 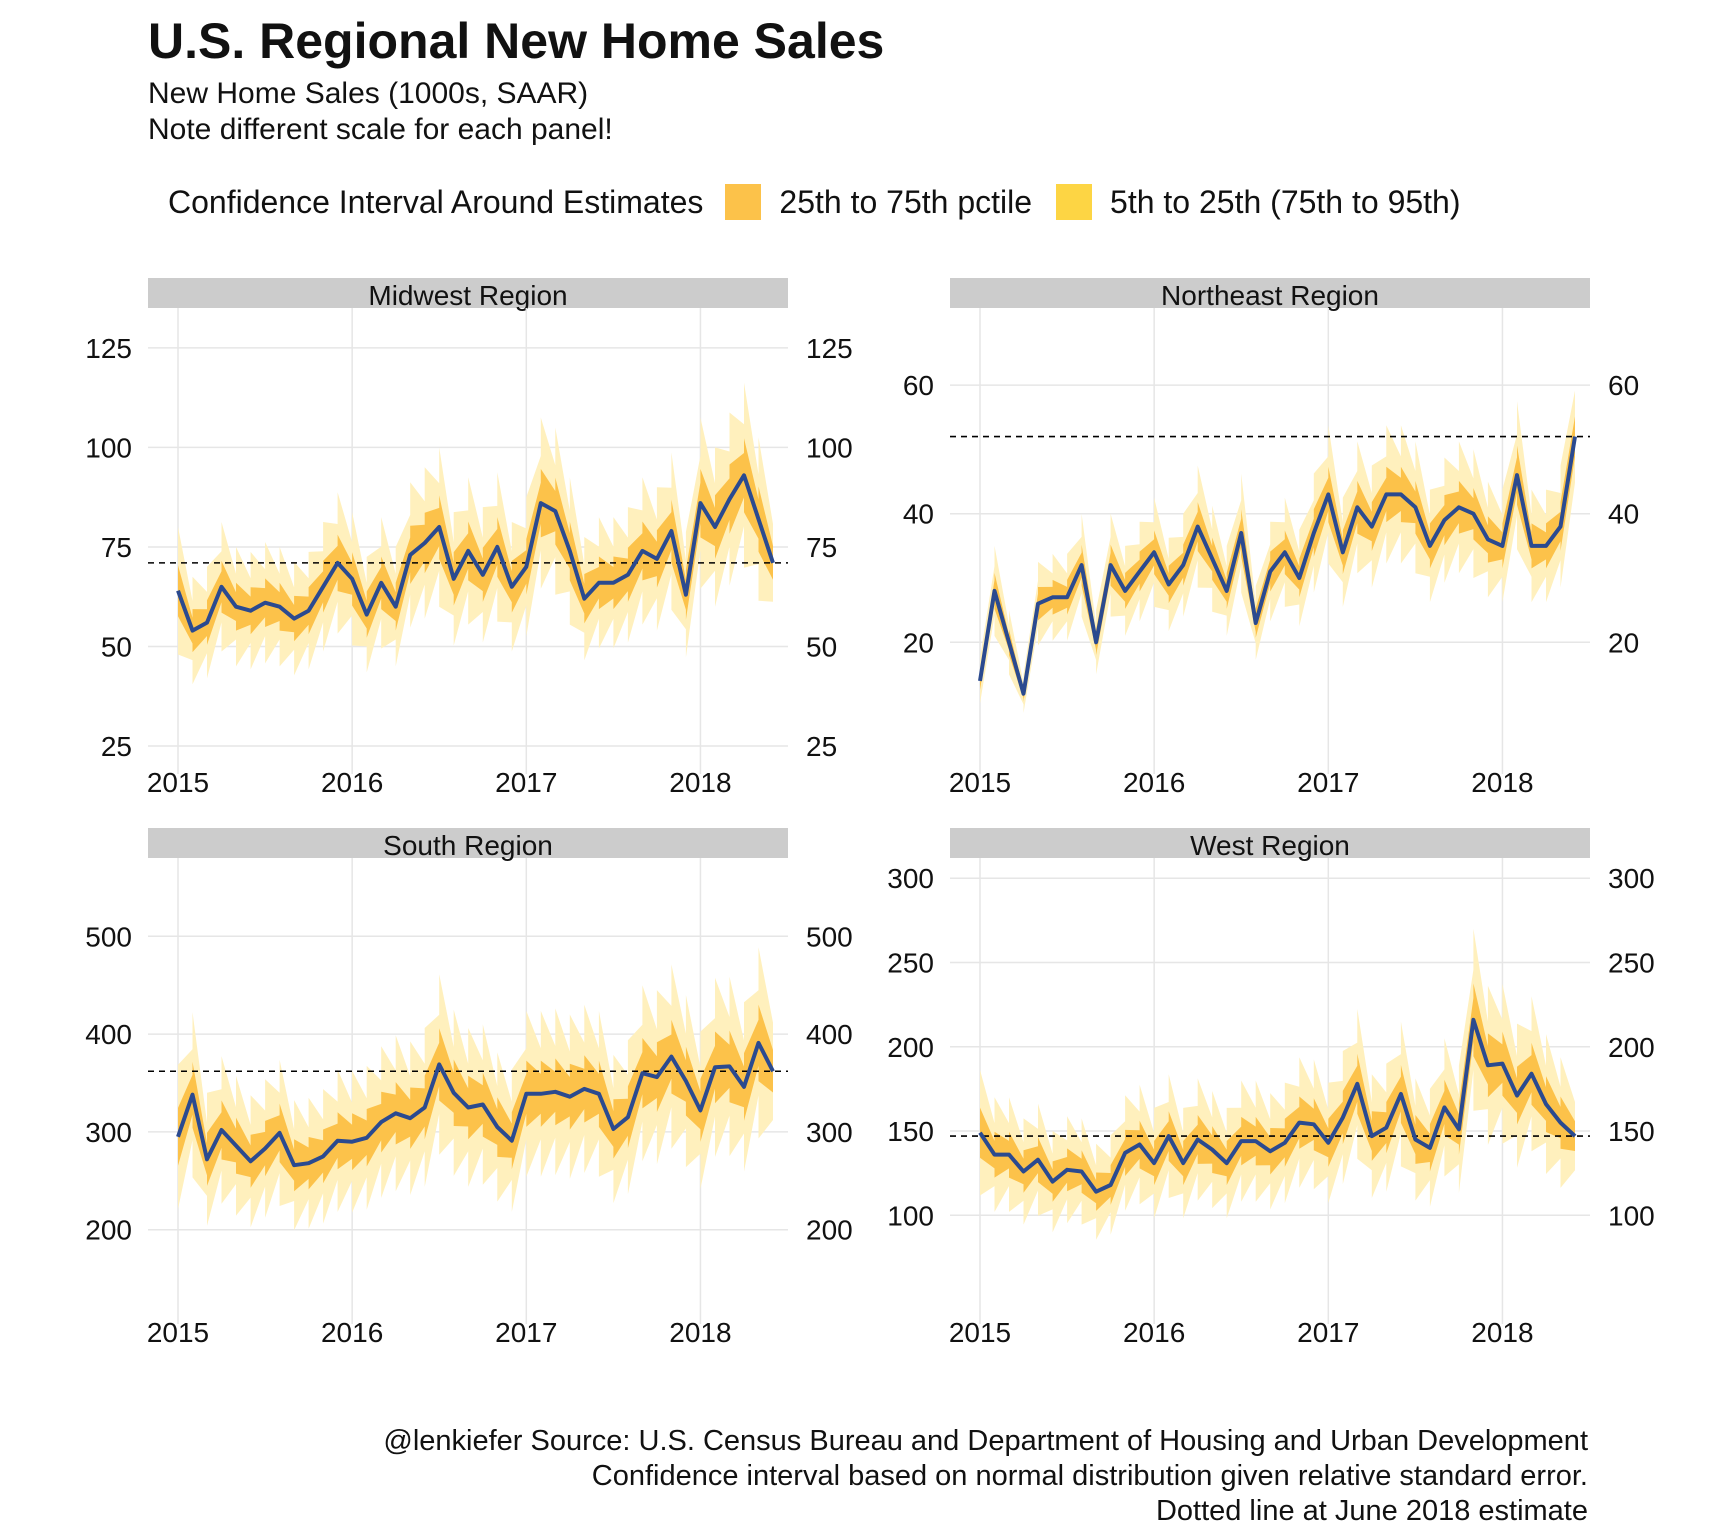 I want to click on y-tick-label-right: 250, so click(x=1631, y=962).